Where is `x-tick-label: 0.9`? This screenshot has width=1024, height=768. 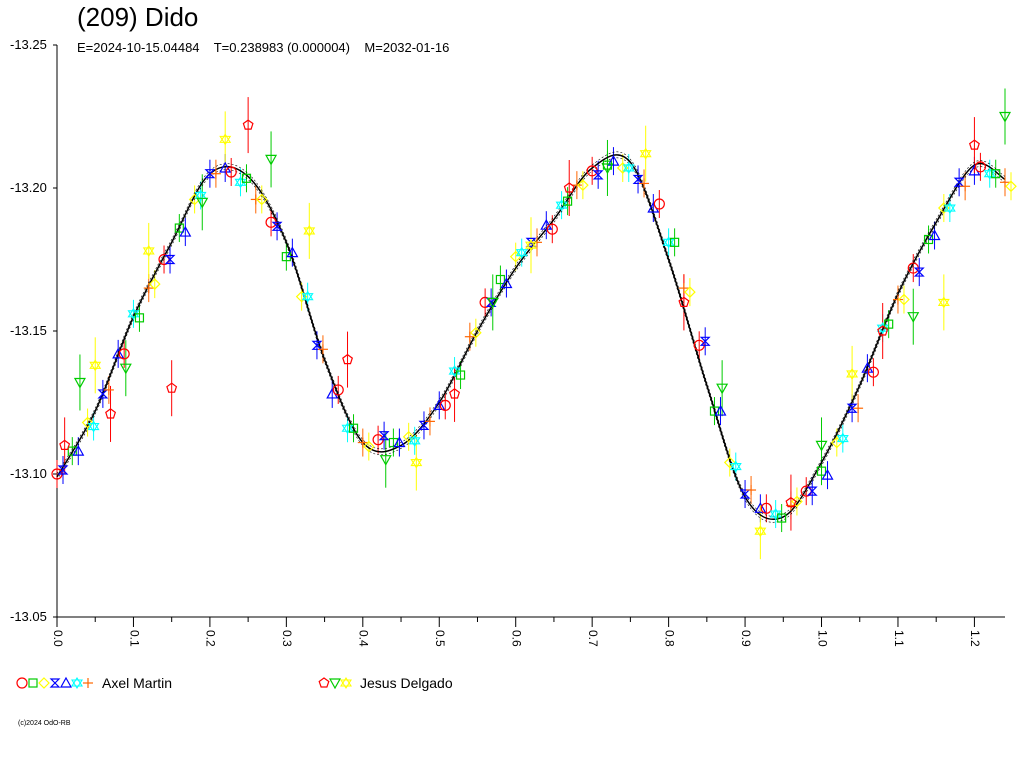
x-tick-label: 0.9 is located at coordinates (746, 638).